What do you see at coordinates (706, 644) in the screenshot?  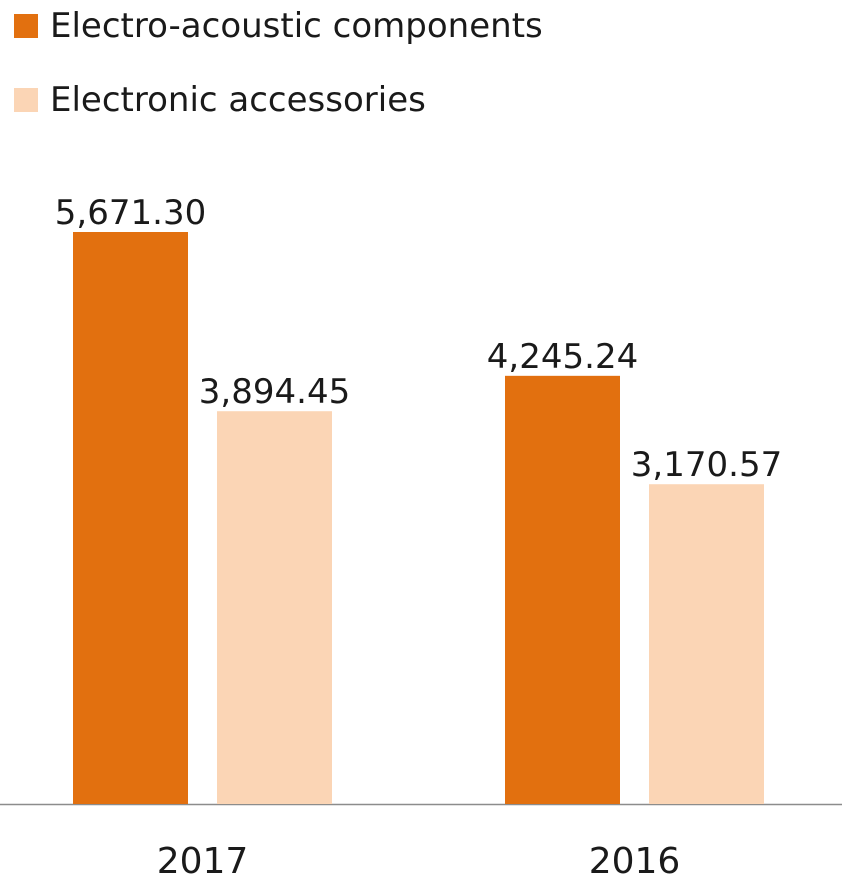 I see `bar-electronic-accessories-2016` at bounding box center [706, 644].